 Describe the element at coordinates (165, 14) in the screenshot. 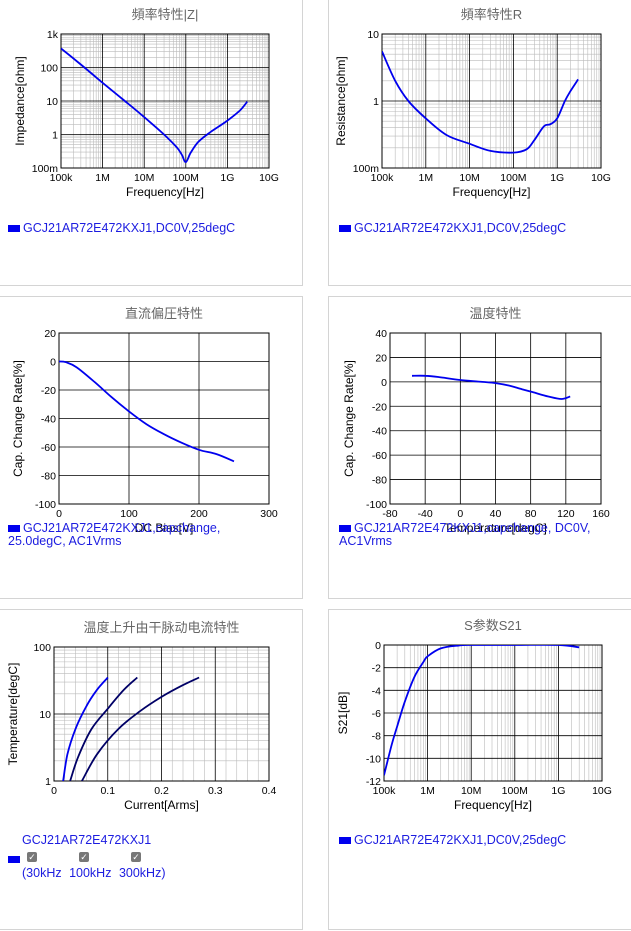

I see `chart-title: 頻率特性|Z|` at that location.